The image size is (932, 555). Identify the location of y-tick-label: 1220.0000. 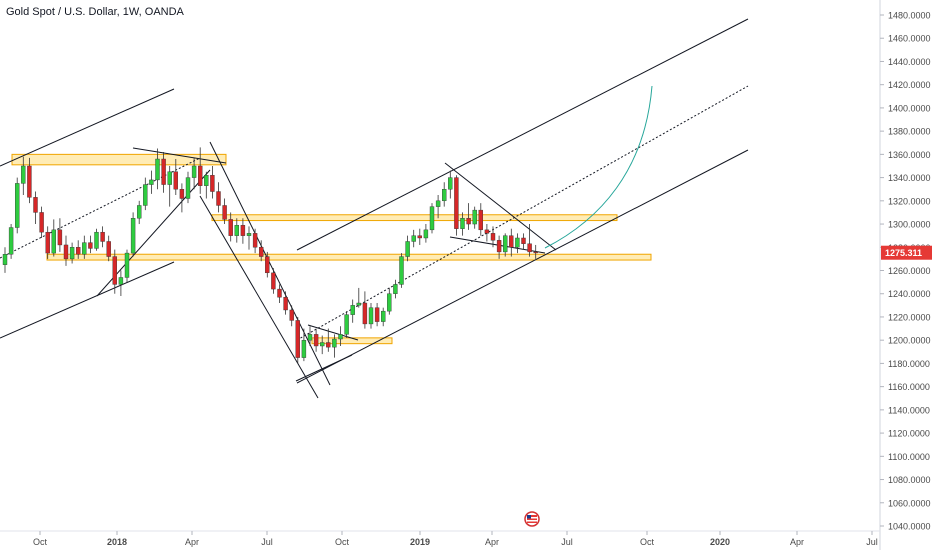
(909, 317).